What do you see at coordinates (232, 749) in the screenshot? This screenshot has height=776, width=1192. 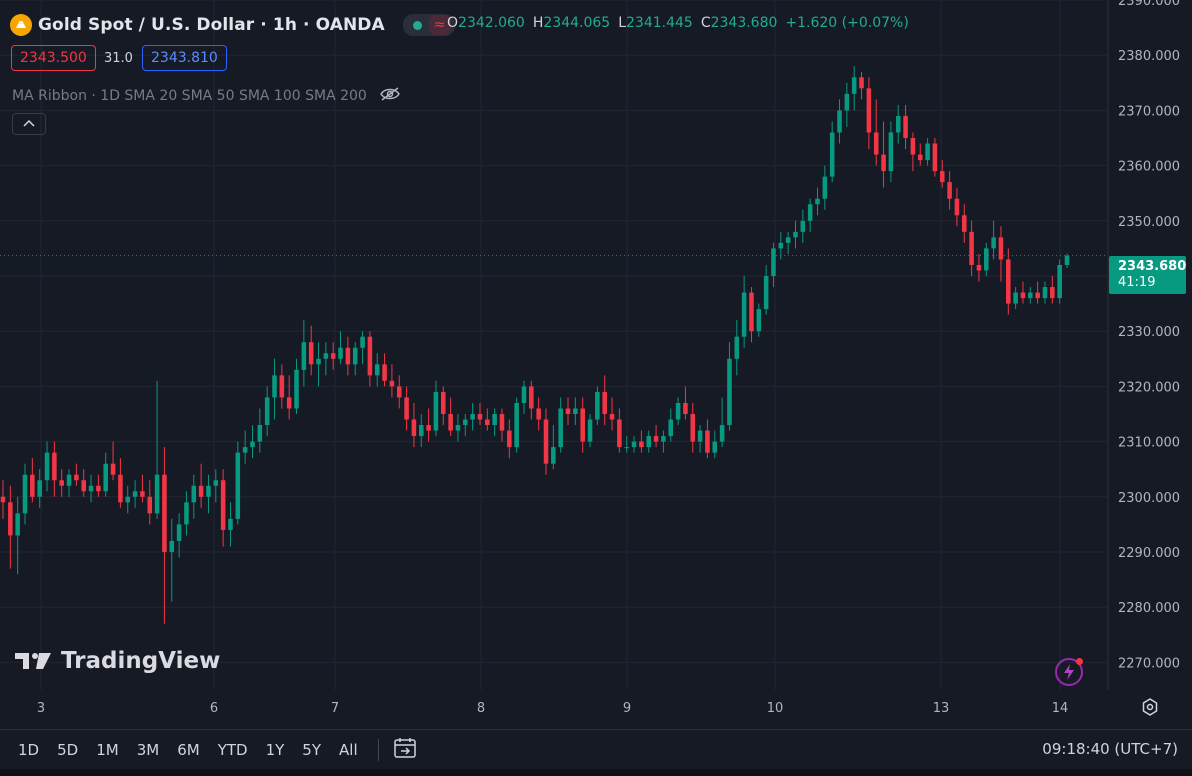 I see `range-ytd: YTD` at bounding box center [232, 749].